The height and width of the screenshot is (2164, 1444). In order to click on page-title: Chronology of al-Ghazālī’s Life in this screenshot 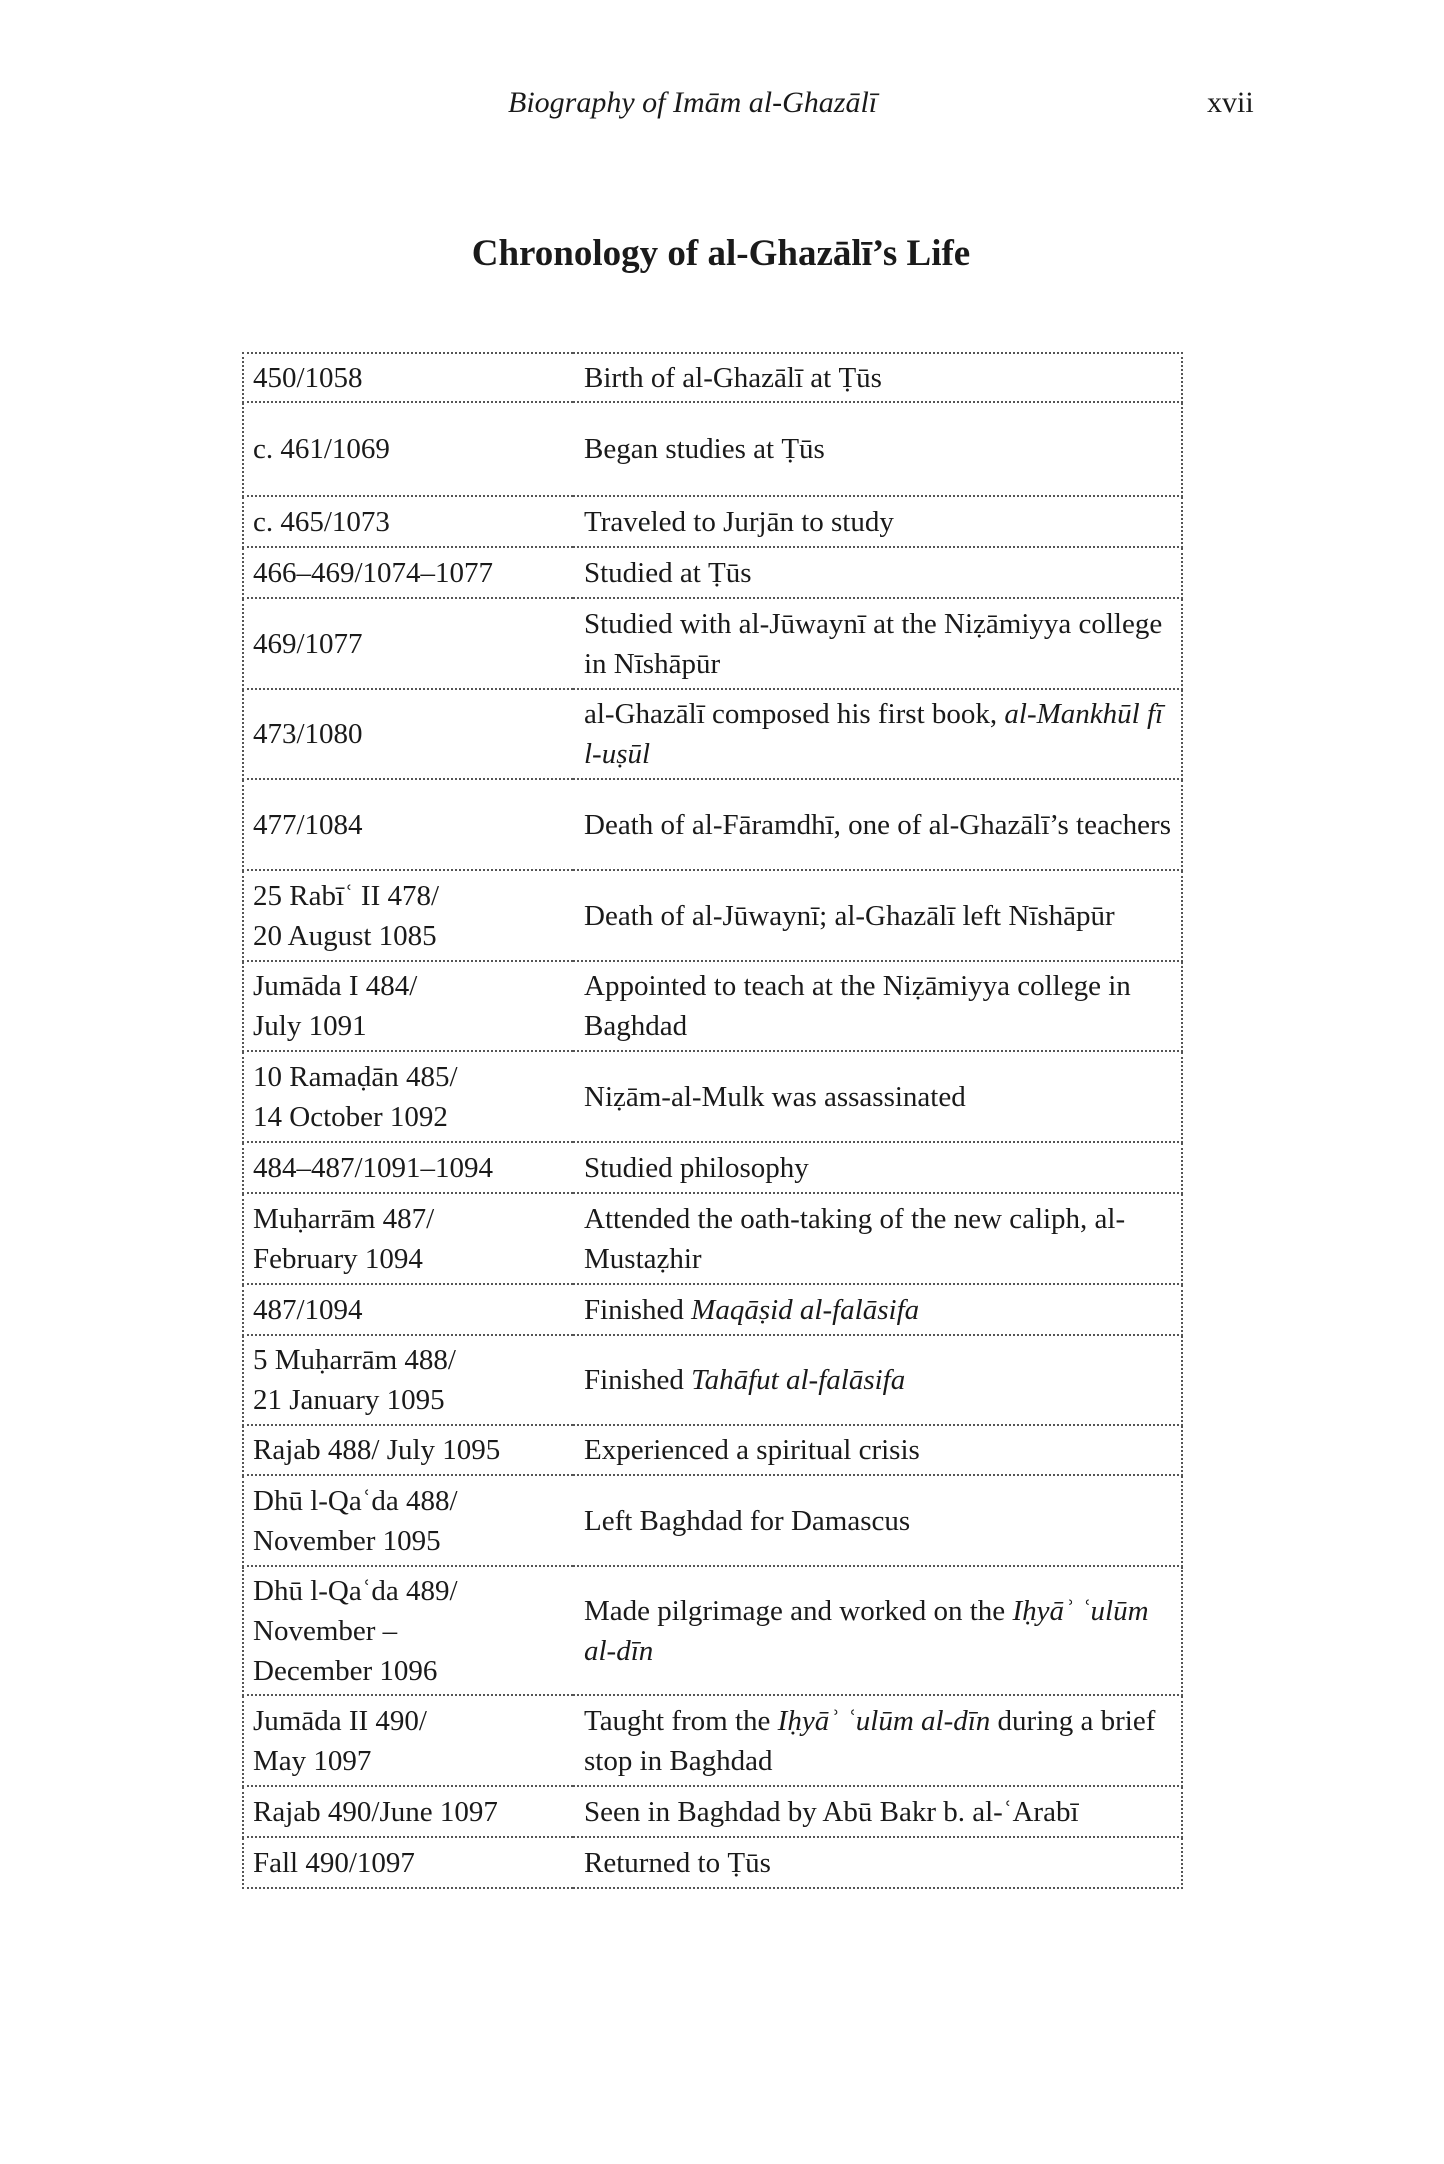, I will do `click(722, 253)`.